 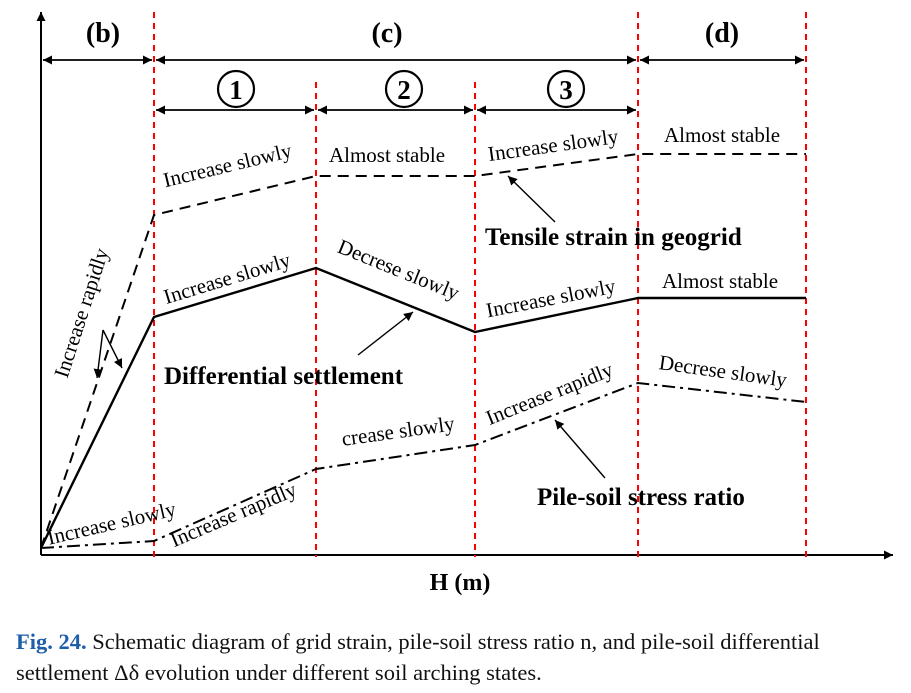 What do you see at coordinates (613, 237) in the screenshot?
I see `tensile-strain-label: Tensile strain in geogrid` at bounding box center [613, 237].